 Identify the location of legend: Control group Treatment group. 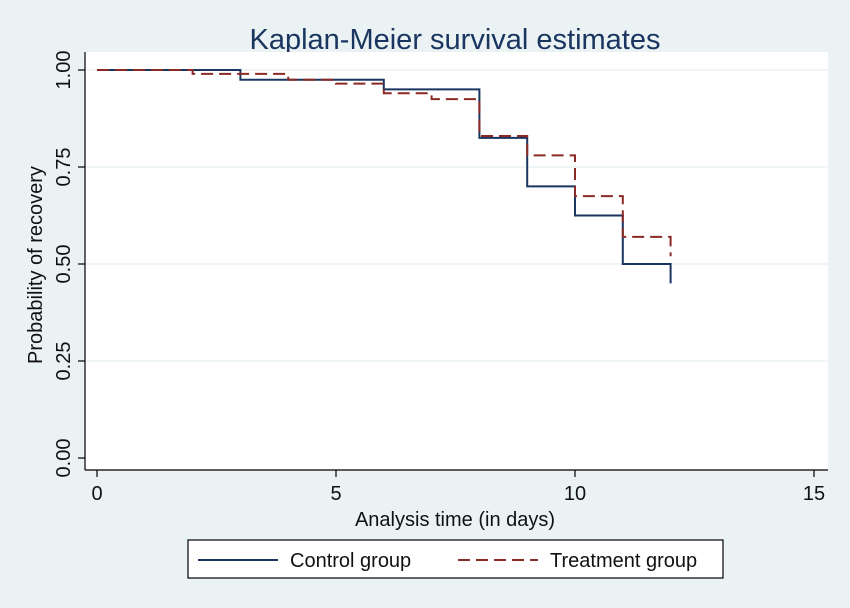
(455, 559).